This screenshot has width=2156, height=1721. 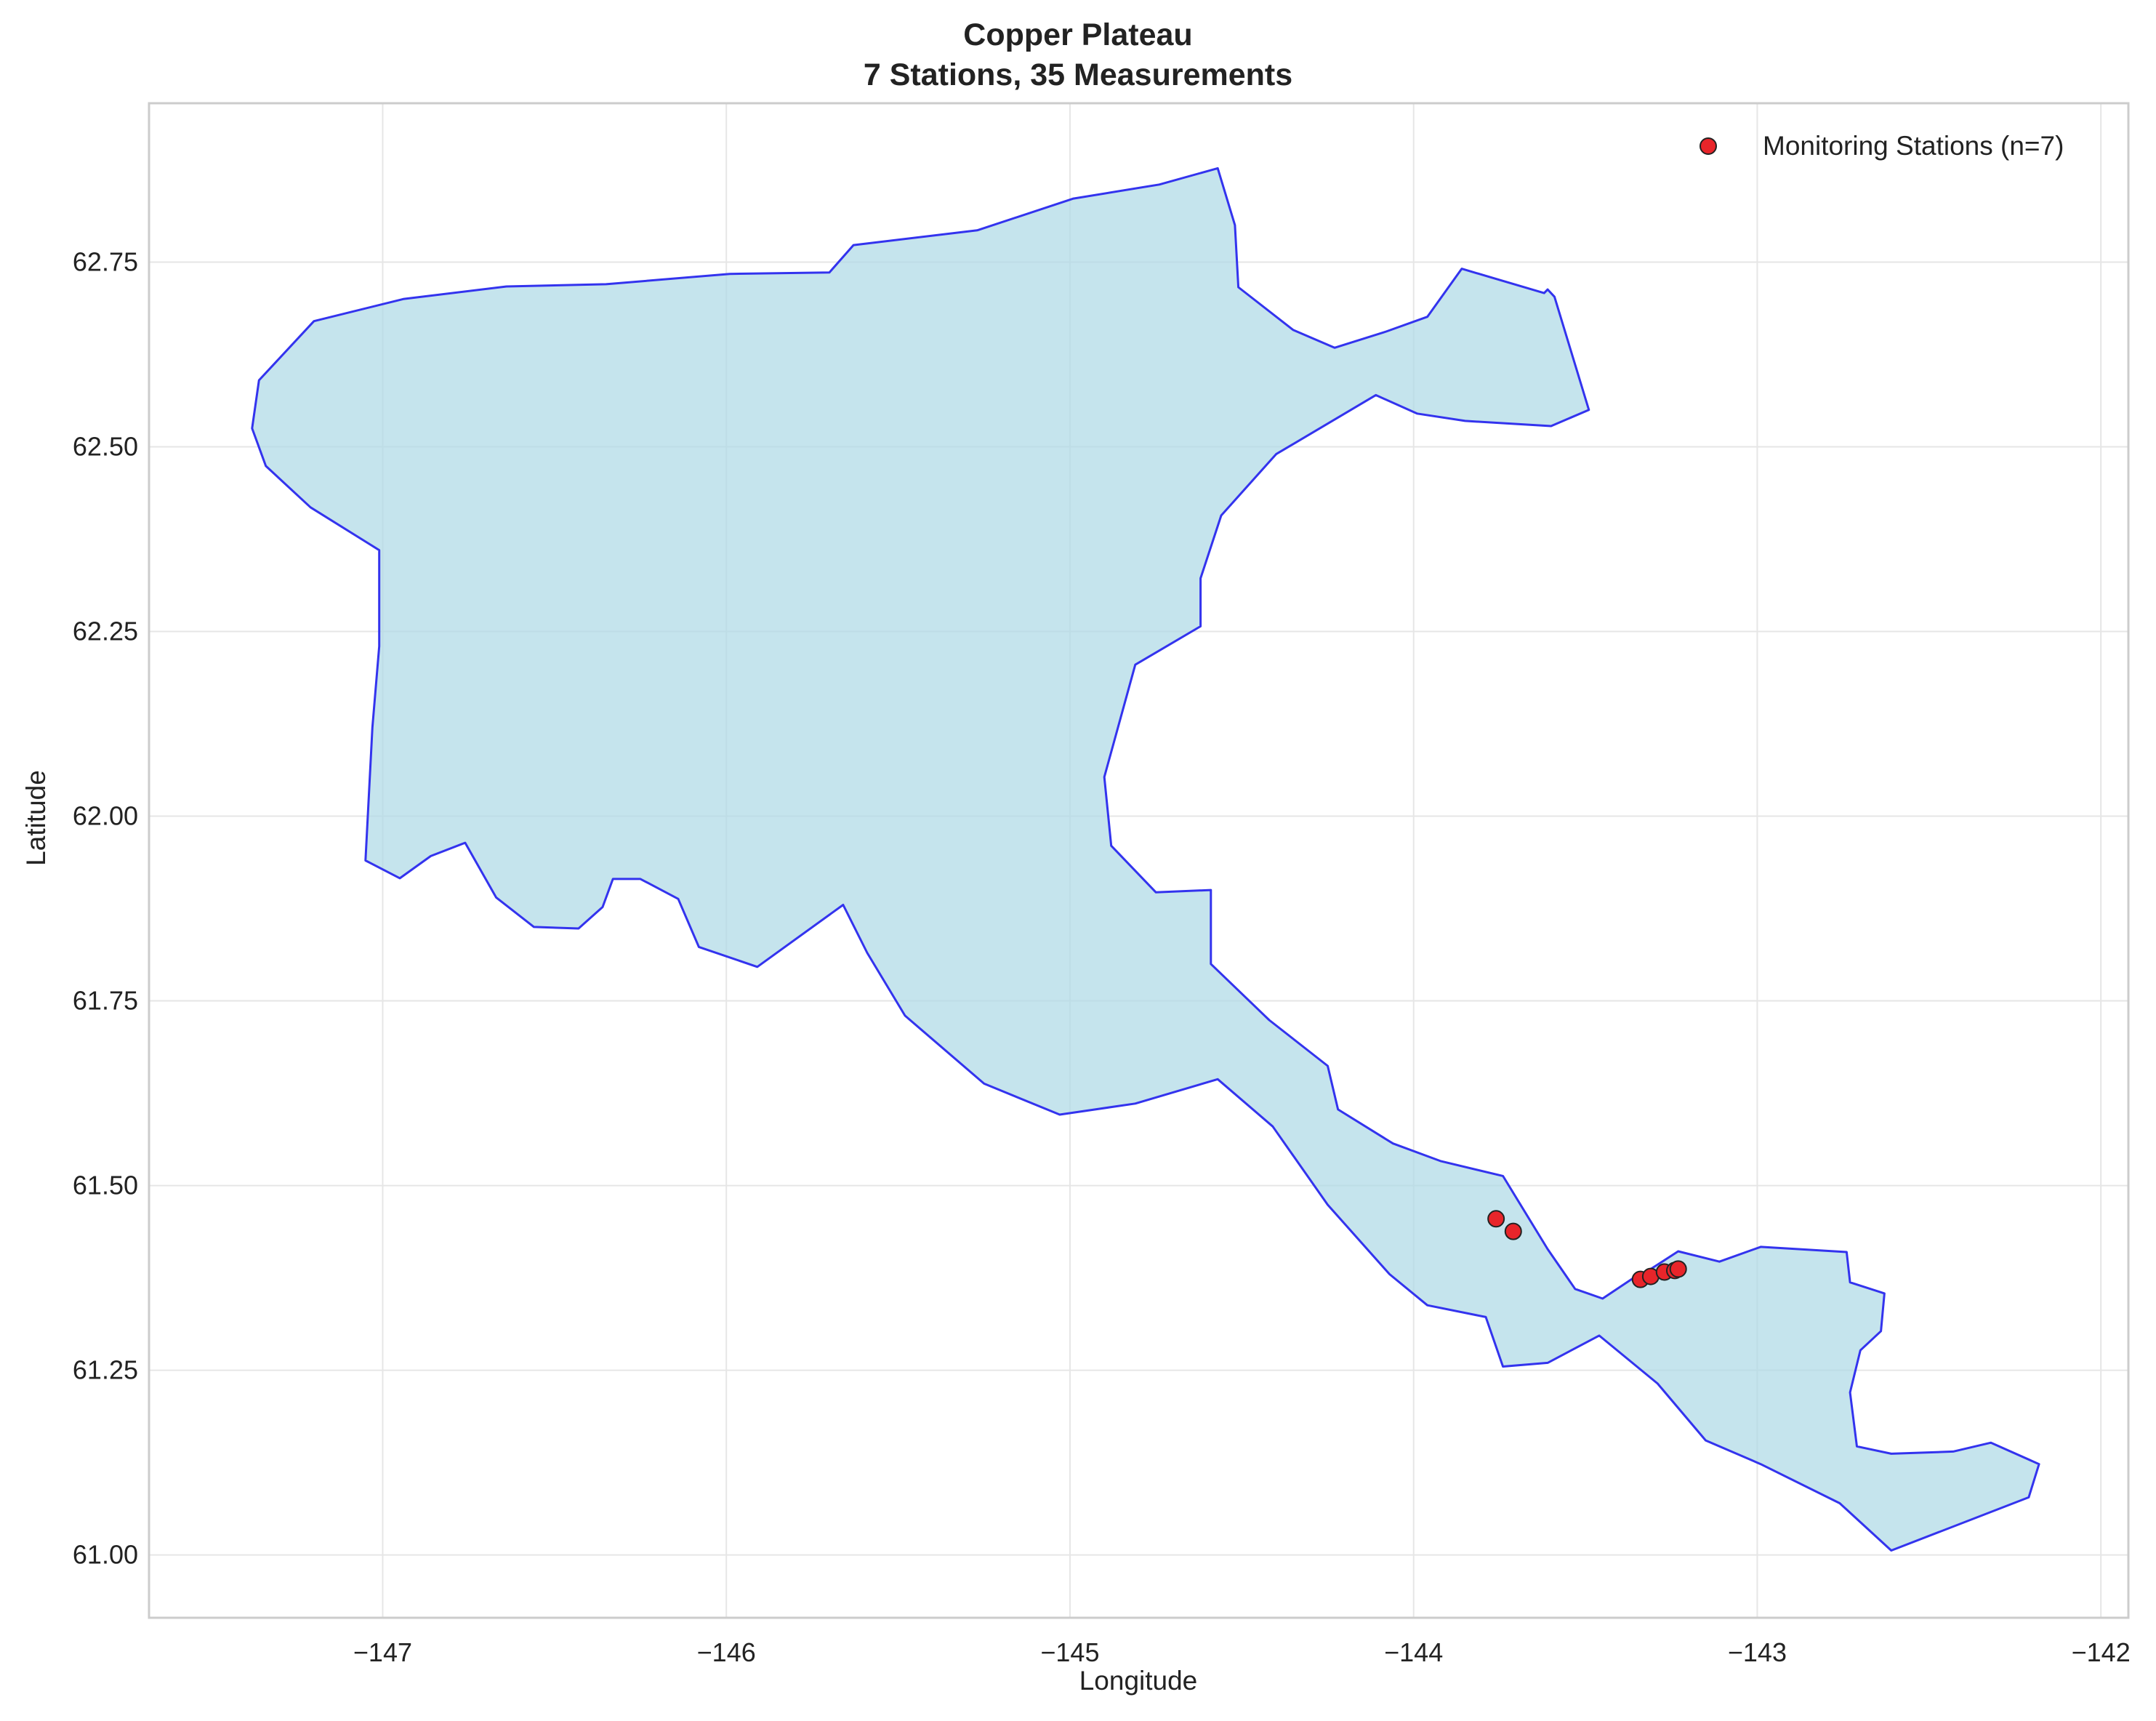 I want to click on x-tick-label-1: −146, so click(x=726, y=1652).